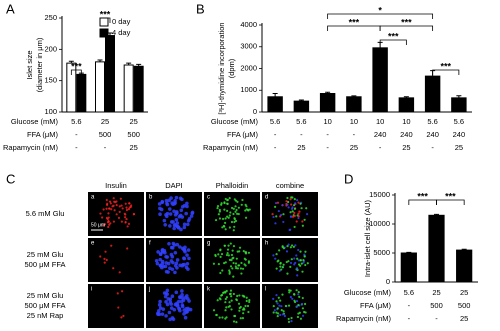 The width and height of the screenshot is (500, 331). I want to click on tile-label: l, so click(265, 290).